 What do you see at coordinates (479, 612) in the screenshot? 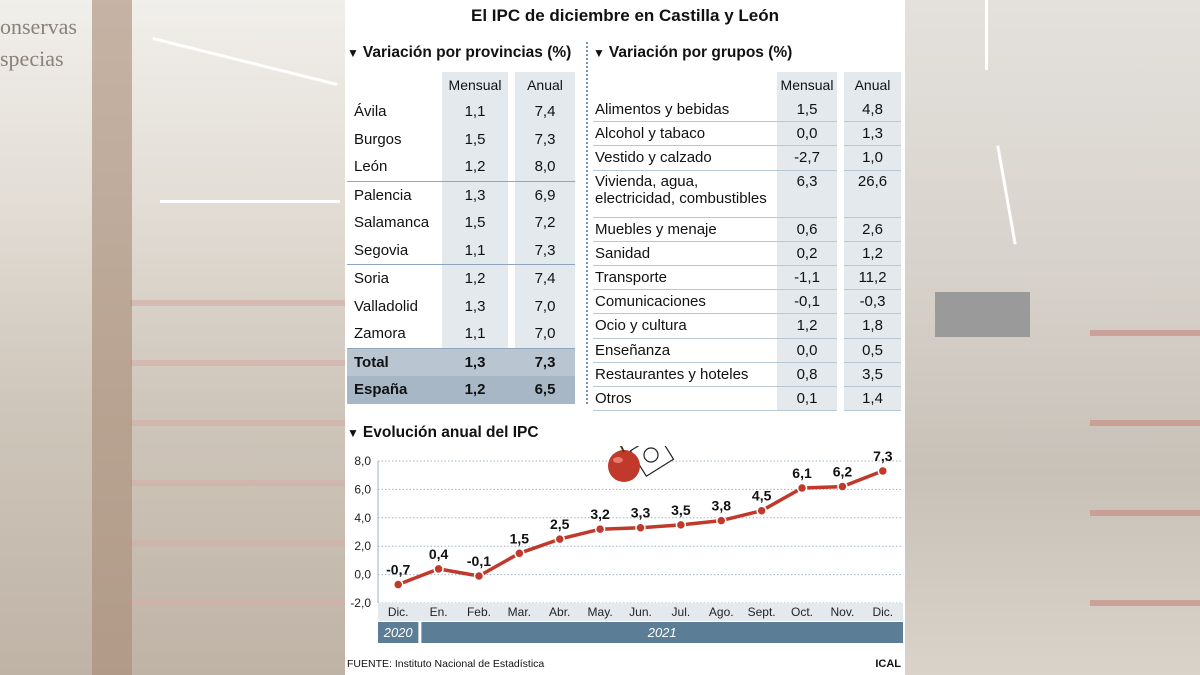
I see `x-tick-label: Feb.` at bounding box center [479, 612].